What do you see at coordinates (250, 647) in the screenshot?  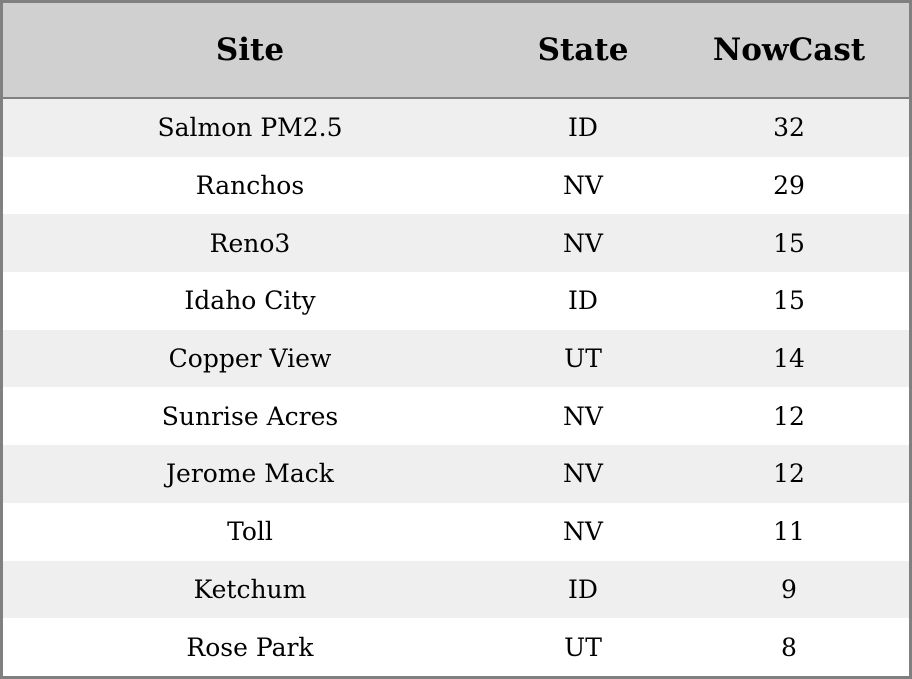 I see `cell-site: Rose Park` at bounding box center [250, 647].